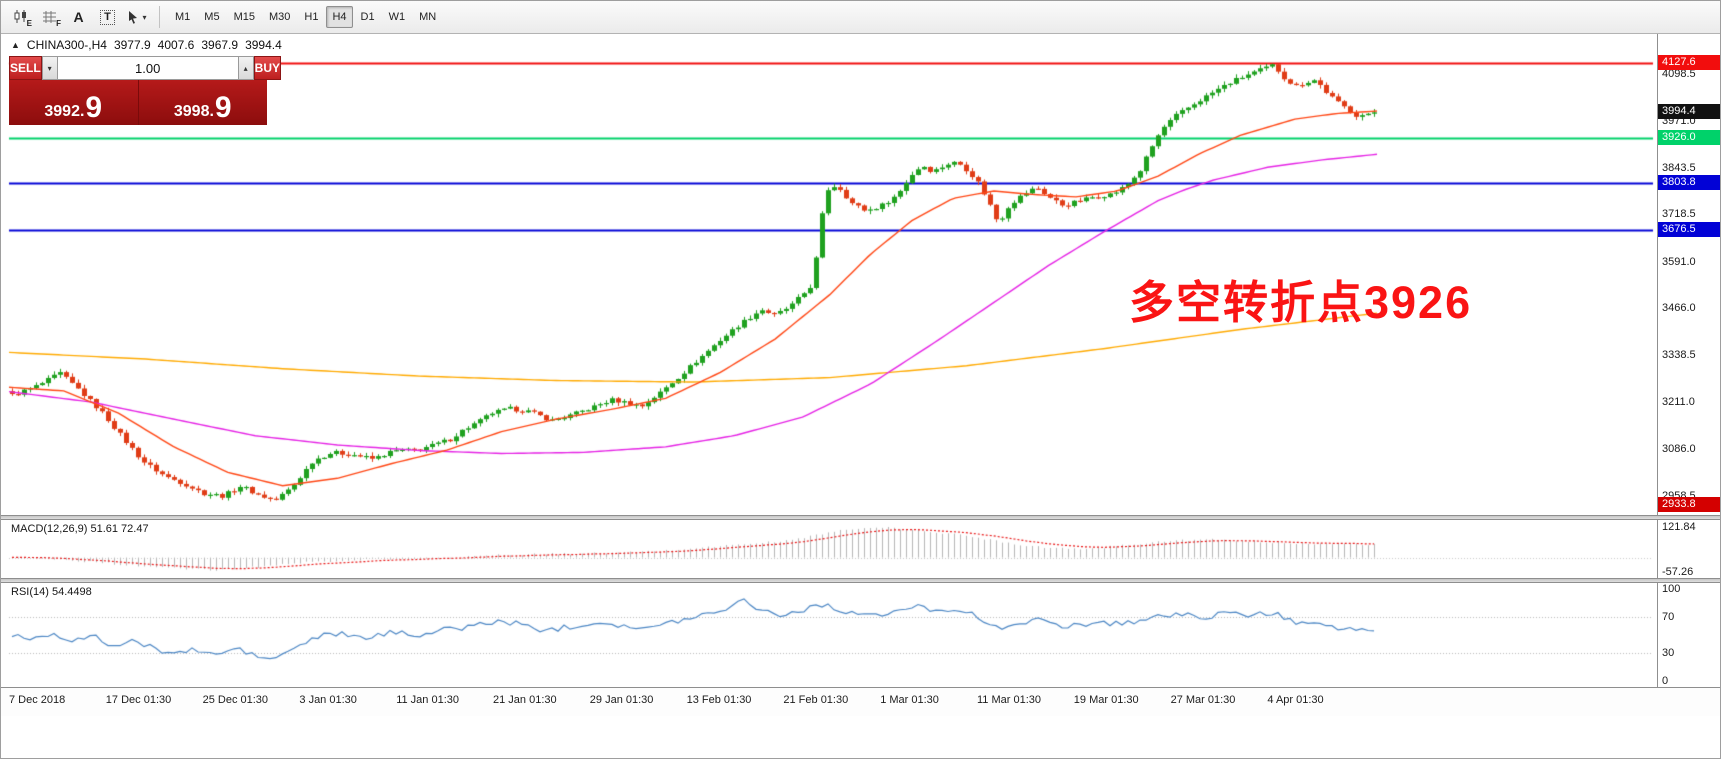 Image resolution: width=1721 pixels, height=759 pixels. Describe the element at coordinates (621, 700) in the screenshot. I see `time-axis-label: 29 Jan 01:30` at that location.